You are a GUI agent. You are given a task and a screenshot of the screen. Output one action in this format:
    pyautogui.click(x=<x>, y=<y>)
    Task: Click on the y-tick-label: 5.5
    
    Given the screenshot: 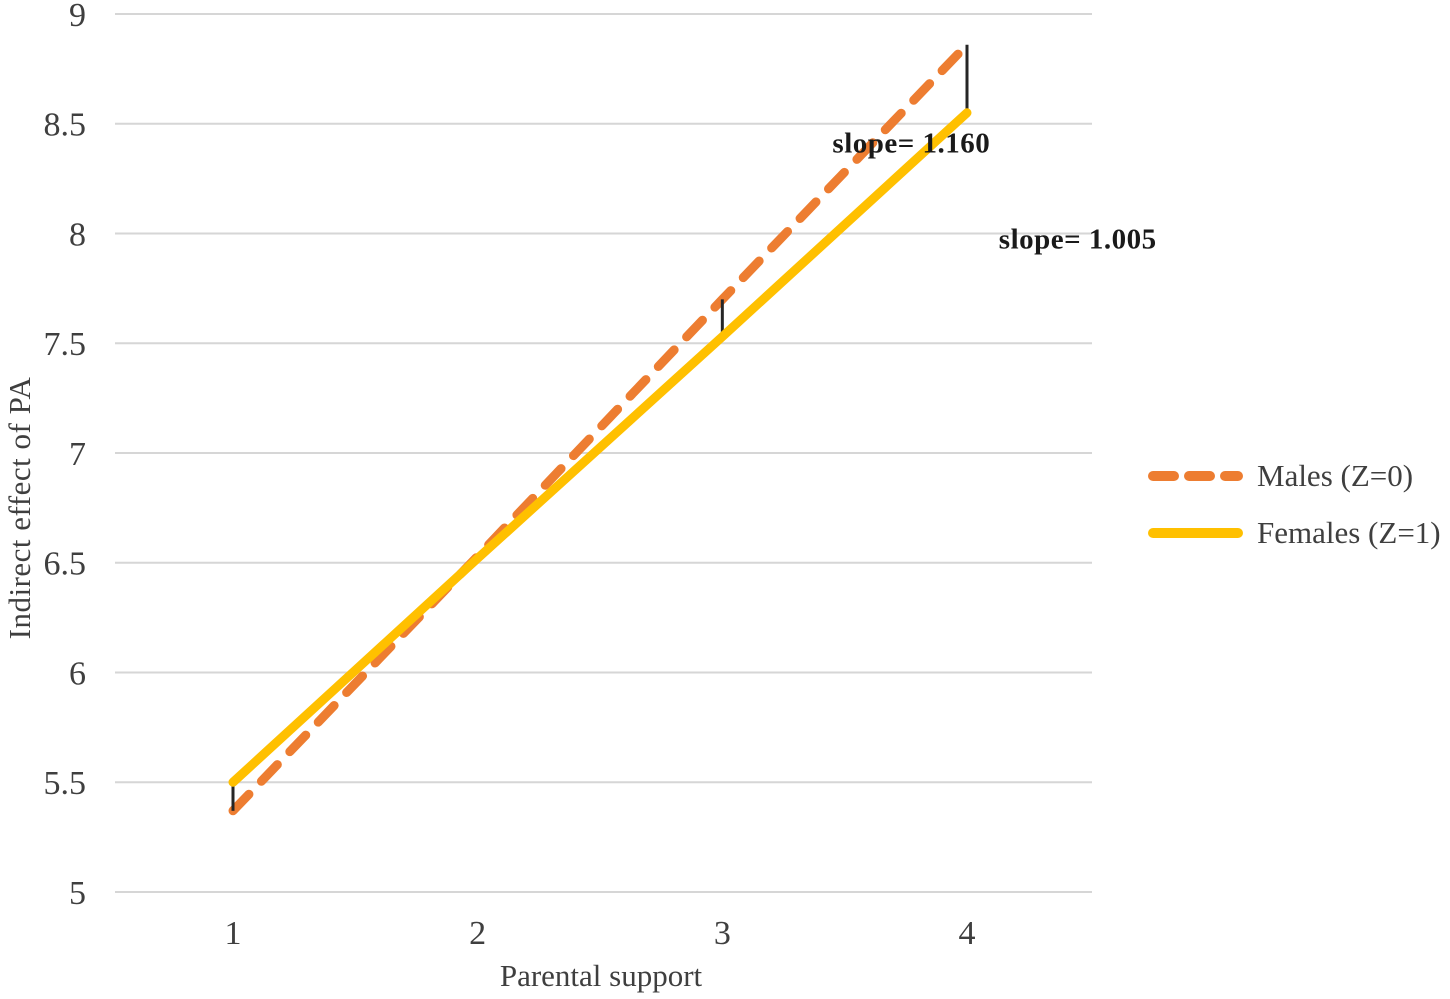 What is the action you would take?
    pyautogui.click(x=65, y=783)
    